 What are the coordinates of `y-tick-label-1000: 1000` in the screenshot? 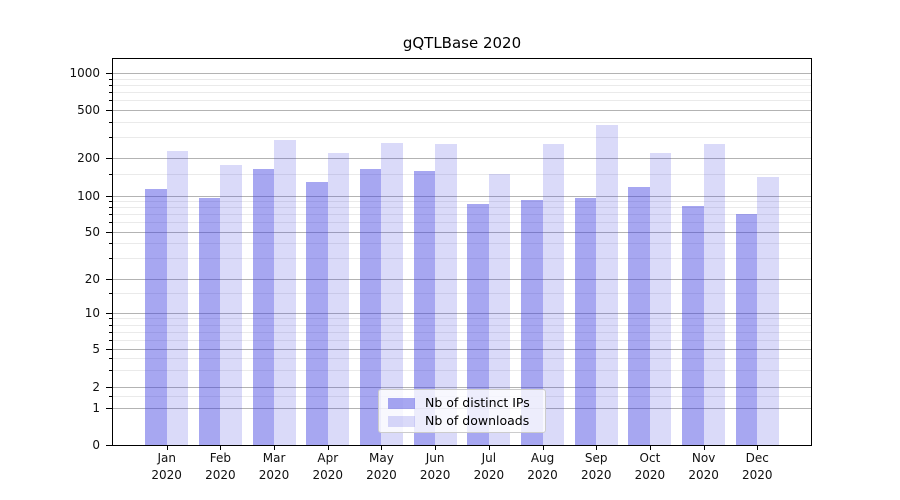 It's located at (84, 73).